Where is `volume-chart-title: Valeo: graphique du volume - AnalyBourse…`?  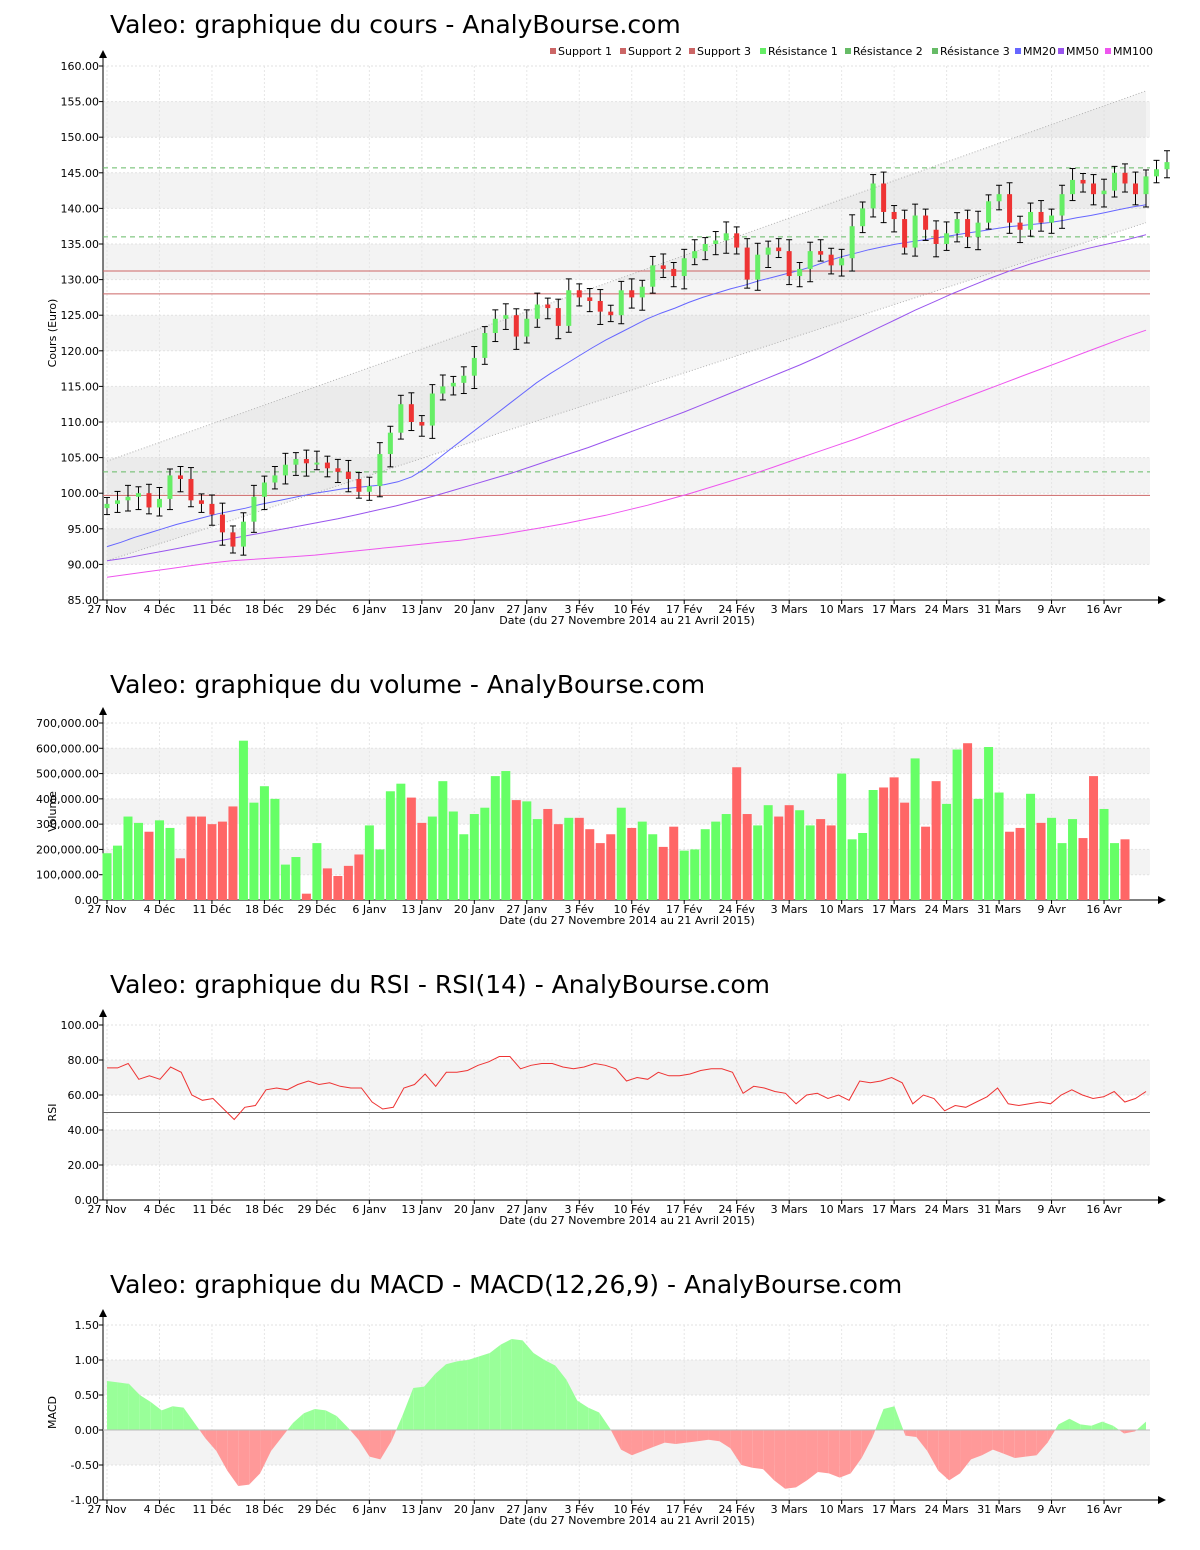
volume-chart-title: Valeo: graphique du volume - AnalyBourse… is located at coordinates (408, 684).